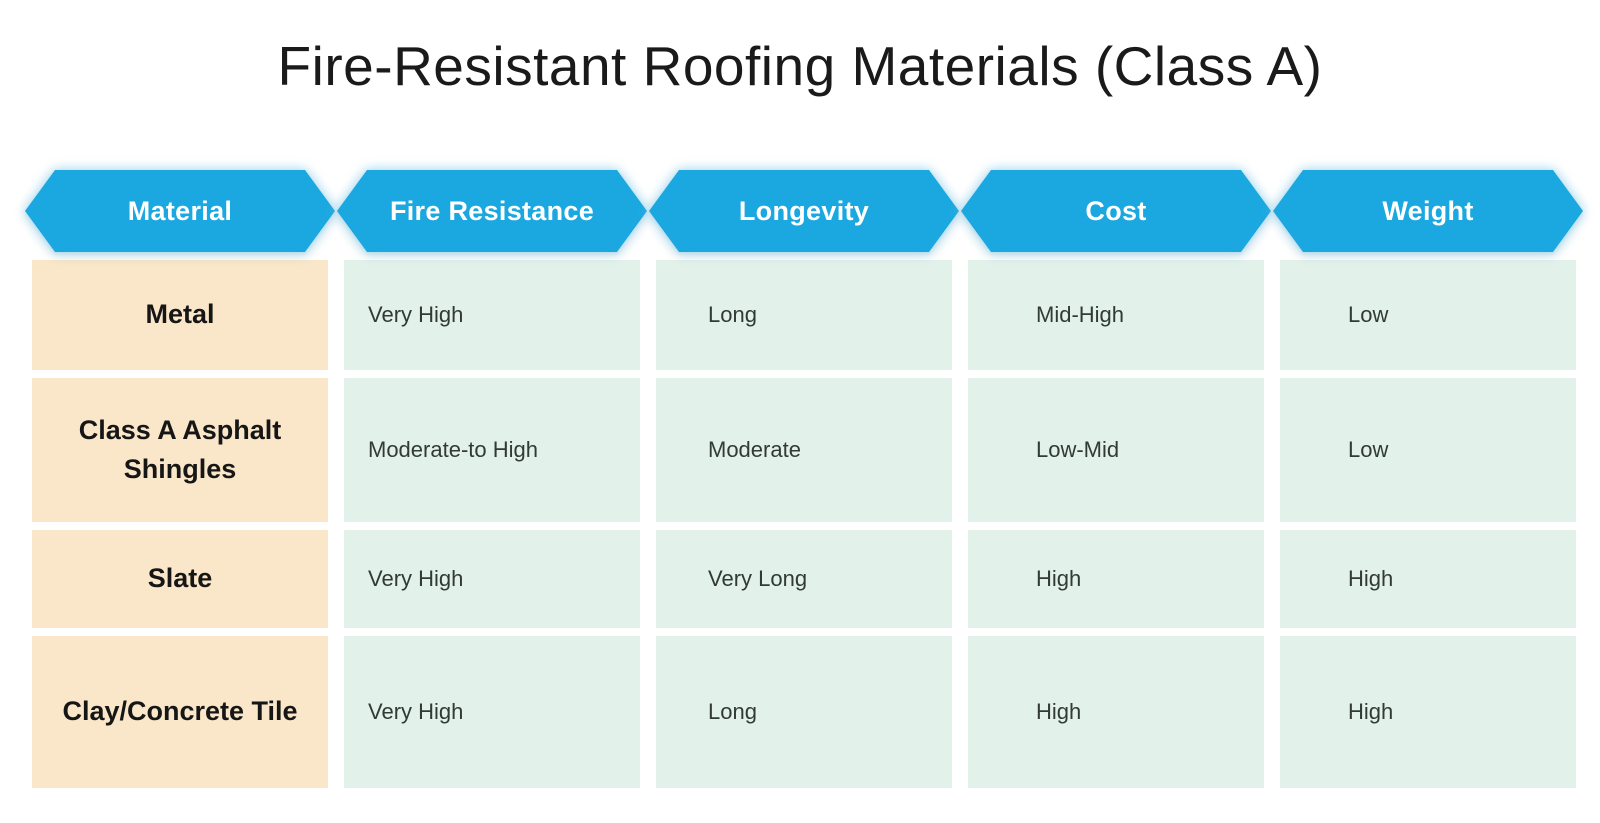 This screenshot has height=823, width=1600. What do you see at coordinates (1116, 712) in the screenshot?
I see `value-cell-clay-cost: High` at bounding box center [1116, 712].